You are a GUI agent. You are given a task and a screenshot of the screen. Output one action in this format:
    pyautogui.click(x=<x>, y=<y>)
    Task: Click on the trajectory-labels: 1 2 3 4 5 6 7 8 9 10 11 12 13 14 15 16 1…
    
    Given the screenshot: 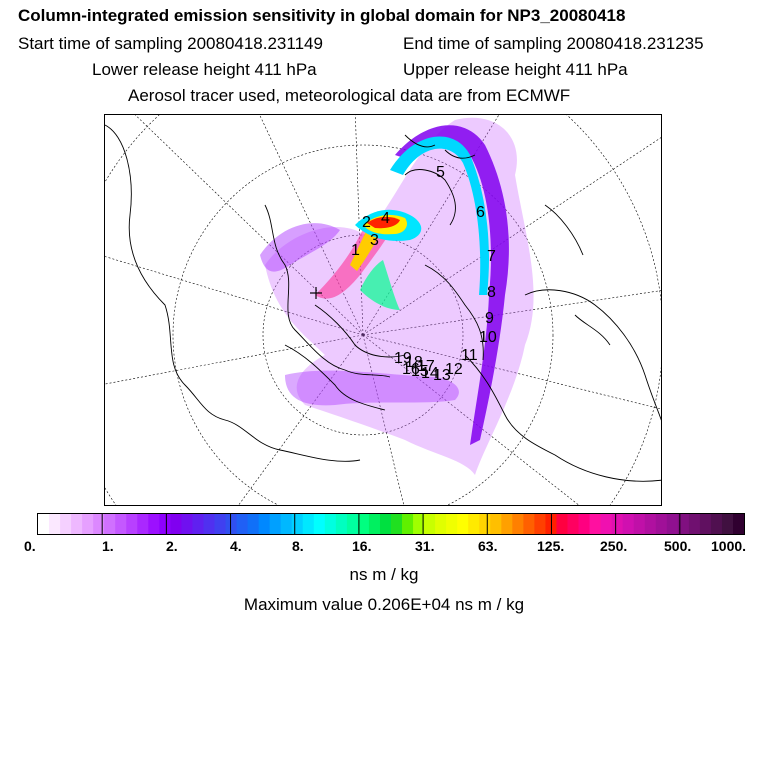 What is the action you would take?
    pyautogui.click(x=424, y=274)
    